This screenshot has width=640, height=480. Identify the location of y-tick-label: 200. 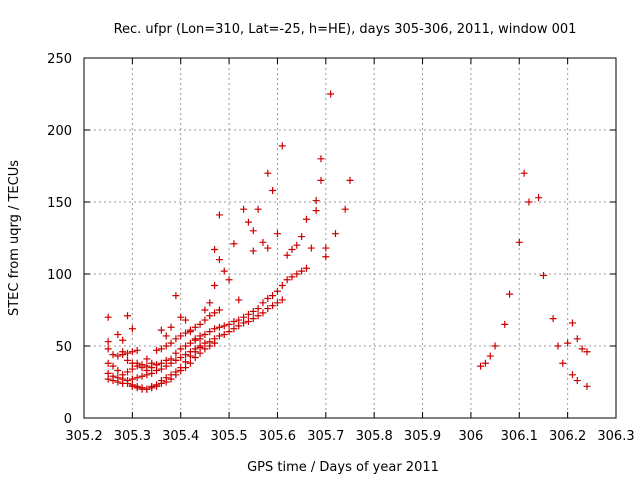
(59, 131).